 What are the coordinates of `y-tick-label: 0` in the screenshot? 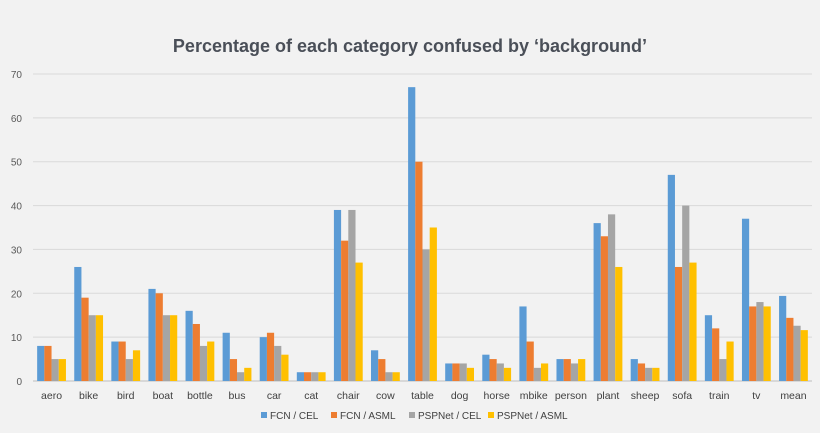 It's located at (19, 382).